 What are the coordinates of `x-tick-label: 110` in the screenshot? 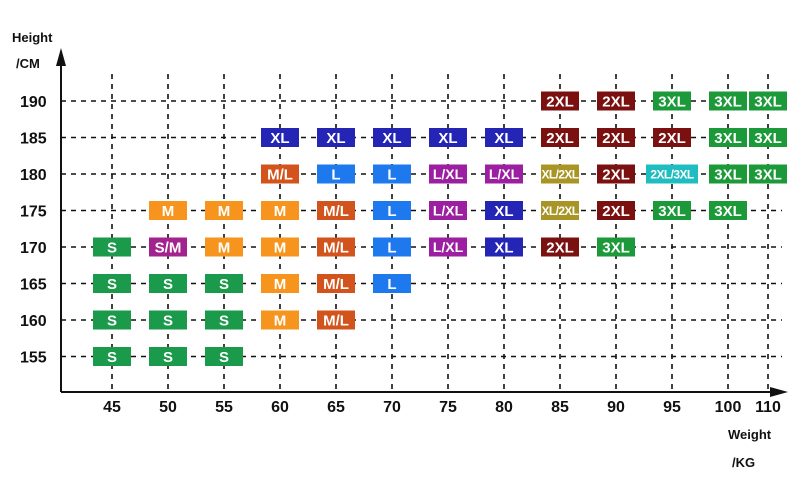 It's located at (768, 407).